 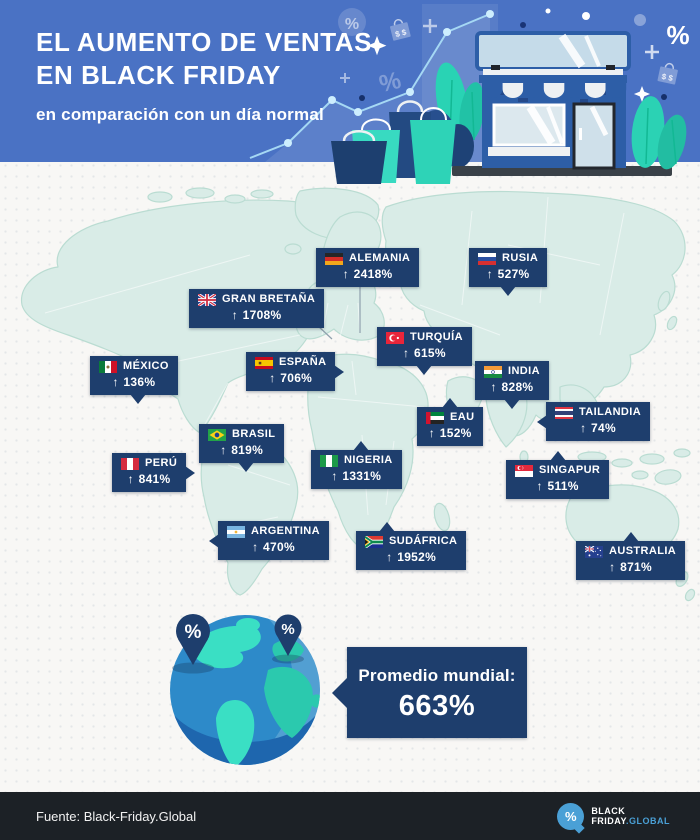 What do you see at coordinates (520, 258) in the screenshot?
I see `country-name: RUSIA` at bounding box center [520, 258].